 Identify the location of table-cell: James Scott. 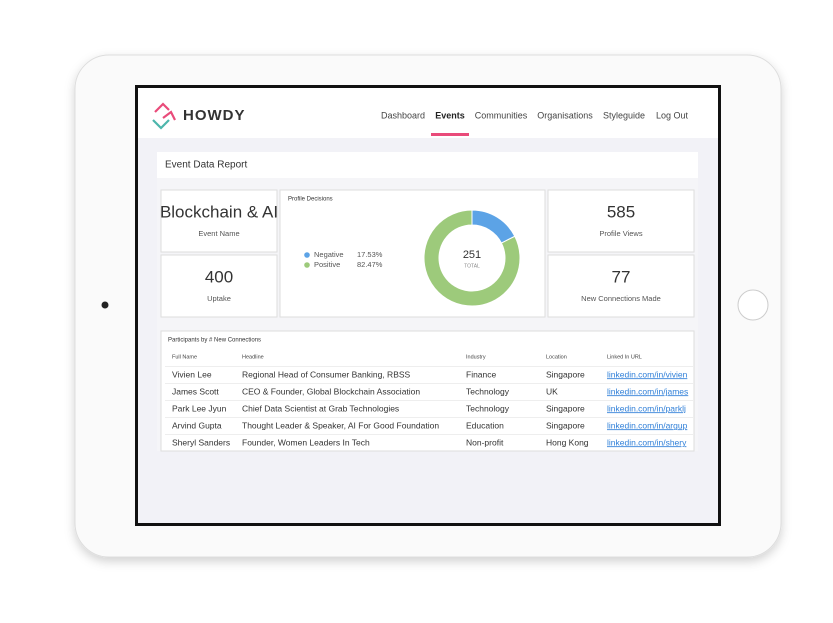
(195, 391).